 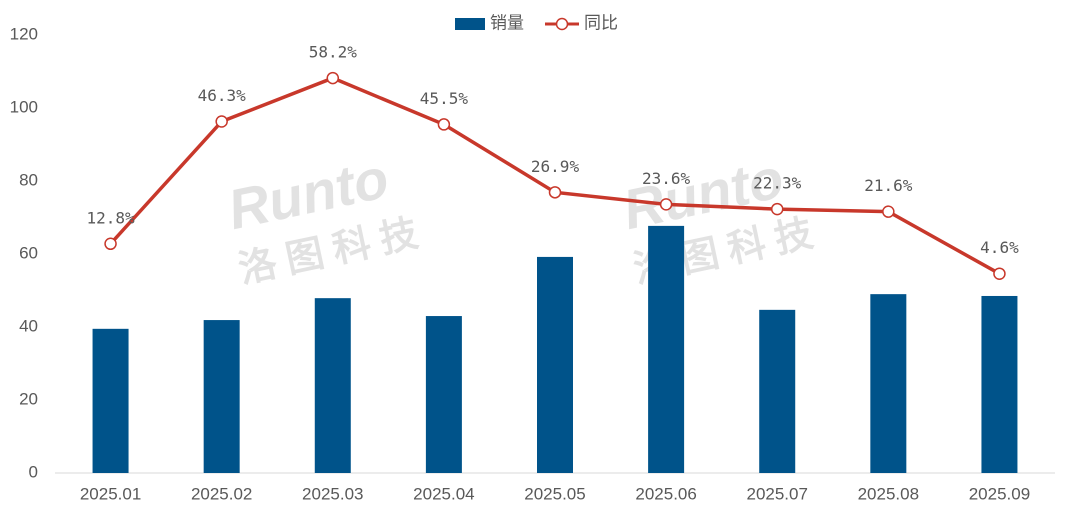 I want to click on value-label: 22.3%, so click(x=777, y=183).